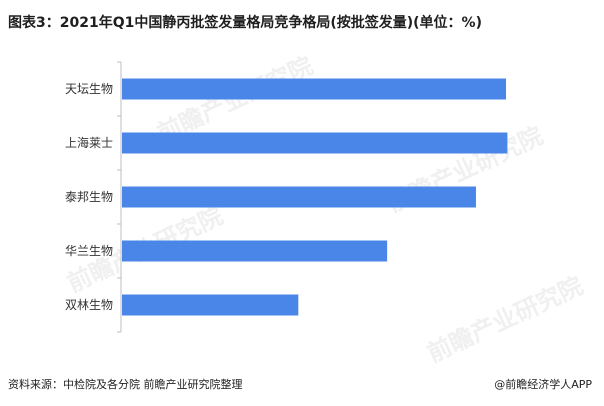  I want to click on category-label: 上海莱士, so click(89, 142).